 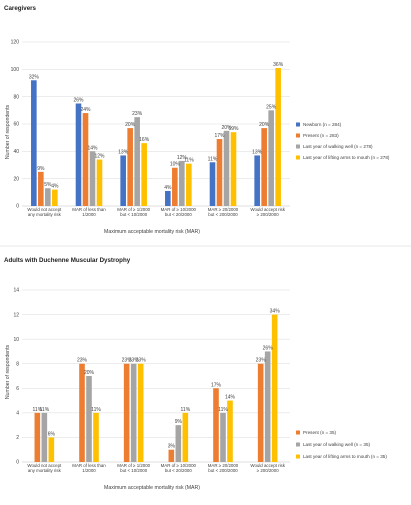 What do you see at coordinates (233, 129) in the screenshot?
I see `data-label: 19%` at bounding box center [233, 129].